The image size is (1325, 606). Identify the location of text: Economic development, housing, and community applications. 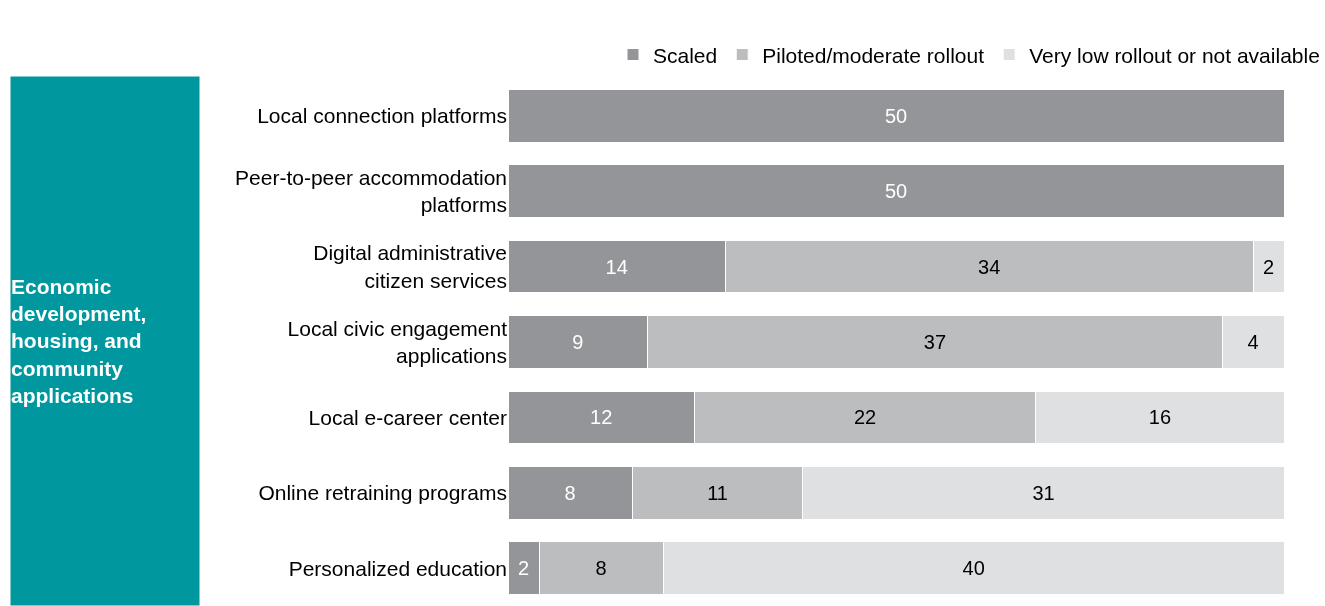
(79, 341).